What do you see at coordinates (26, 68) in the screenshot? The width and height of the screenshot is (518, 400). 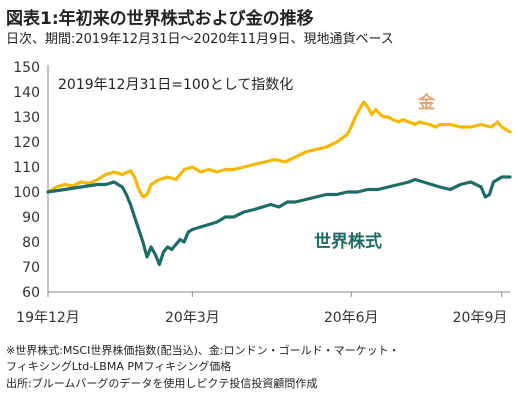 I see `y-tick-label: 150` at bounding box center [26, 68].